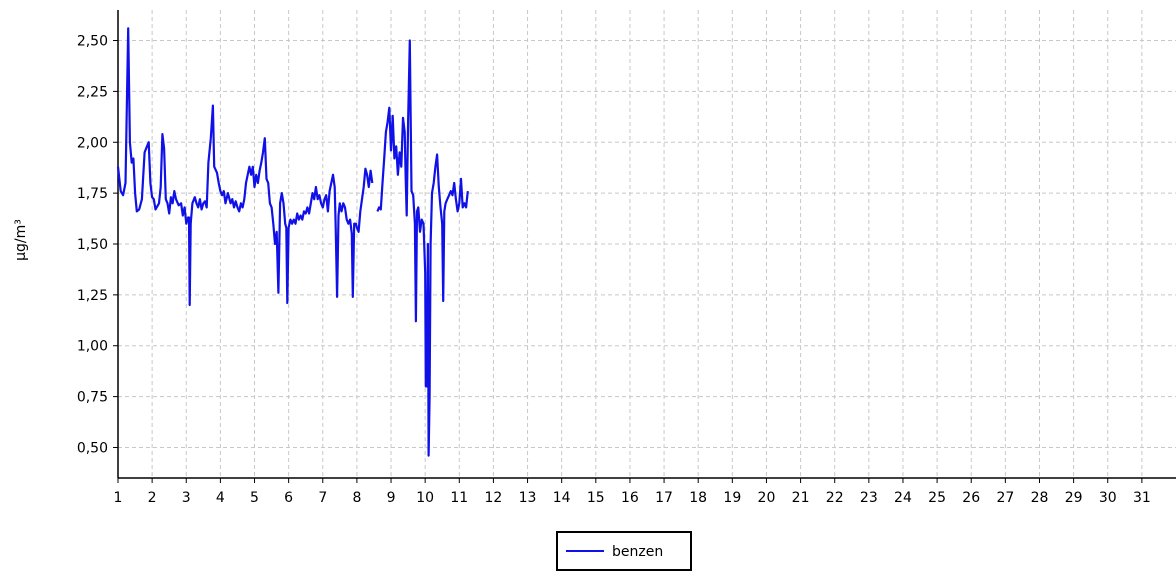  Describe the element at coordinates (1142, 498) in the screenshot. I see `x-tick-label: 31` at that location.